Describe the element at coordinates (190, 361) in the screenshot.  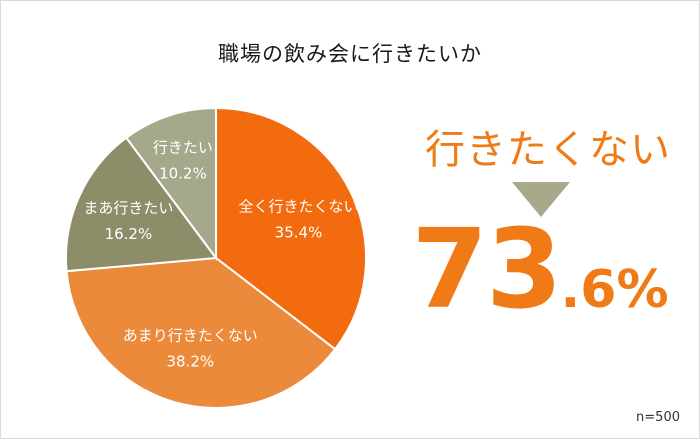
I see `slice-percent-label: 38.2%` at that location.